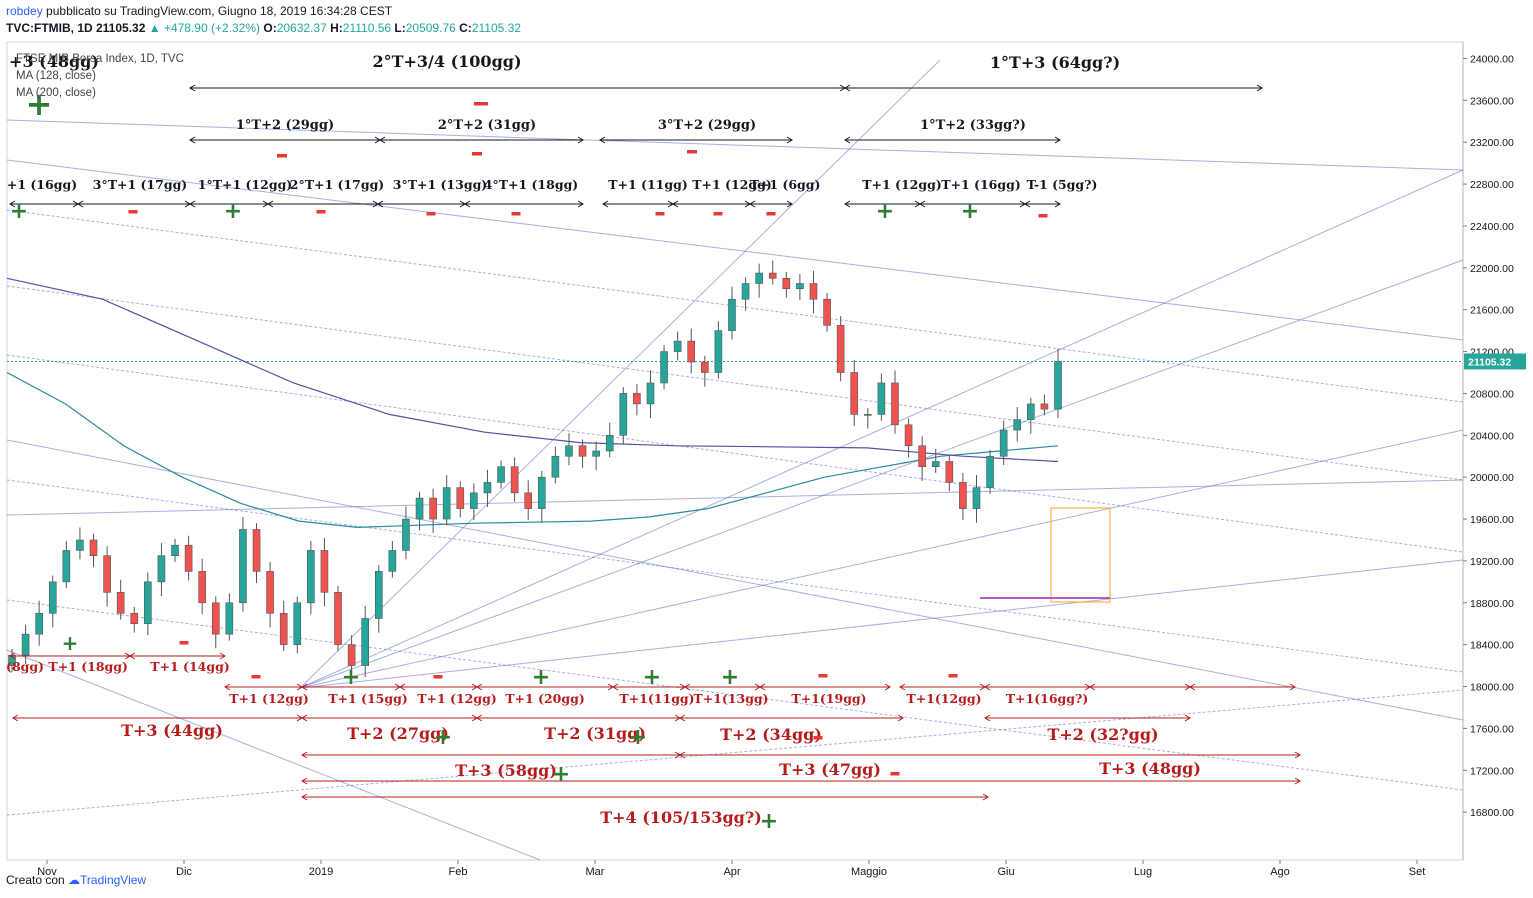  I want to click on x-tick-label: Set, so click(1417, 872).